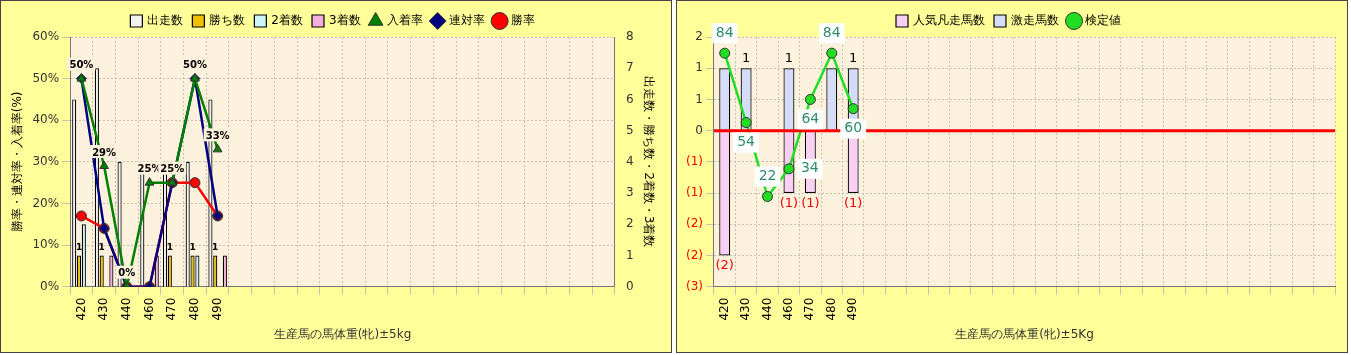 This screenshot has height=355, width=1351. I want to click on data-label: 60, so click(853, 127).